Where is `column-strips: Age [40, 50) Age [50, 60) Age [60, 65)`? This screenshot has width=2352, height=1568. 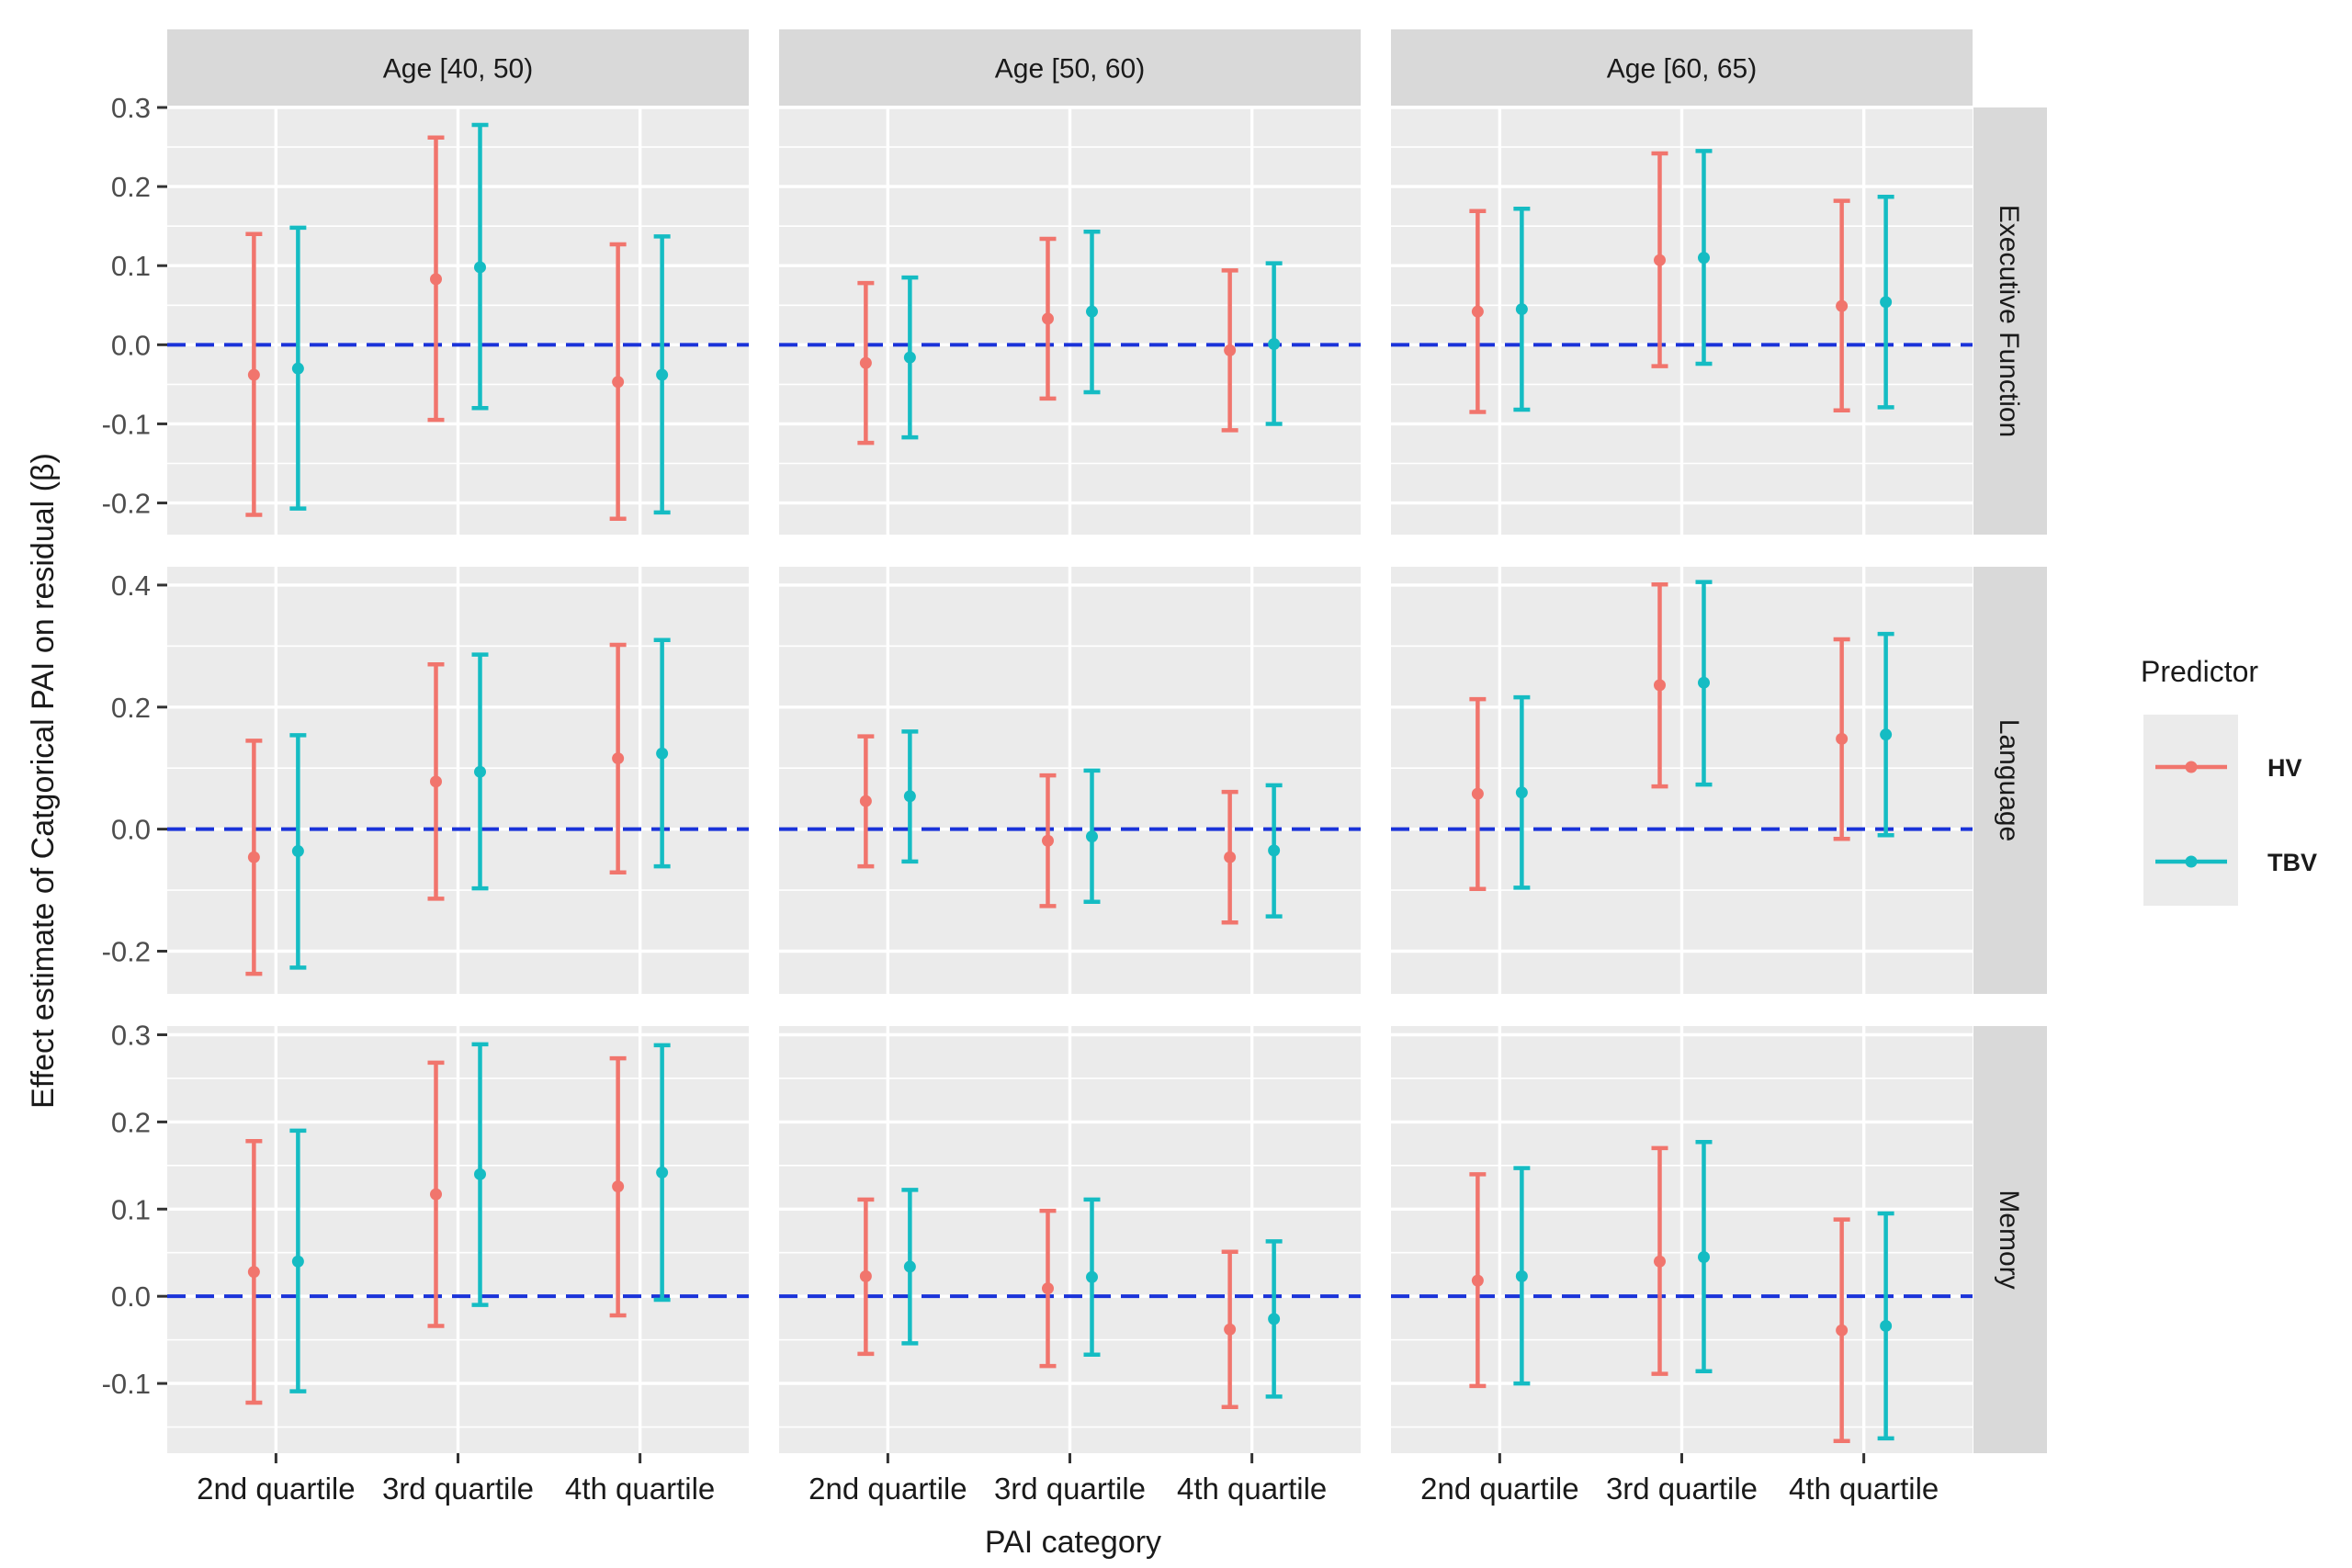
column-strips: Age [40, 50) Age [50, 60) Age [60, 65) is located at coordinates (1070, 68).